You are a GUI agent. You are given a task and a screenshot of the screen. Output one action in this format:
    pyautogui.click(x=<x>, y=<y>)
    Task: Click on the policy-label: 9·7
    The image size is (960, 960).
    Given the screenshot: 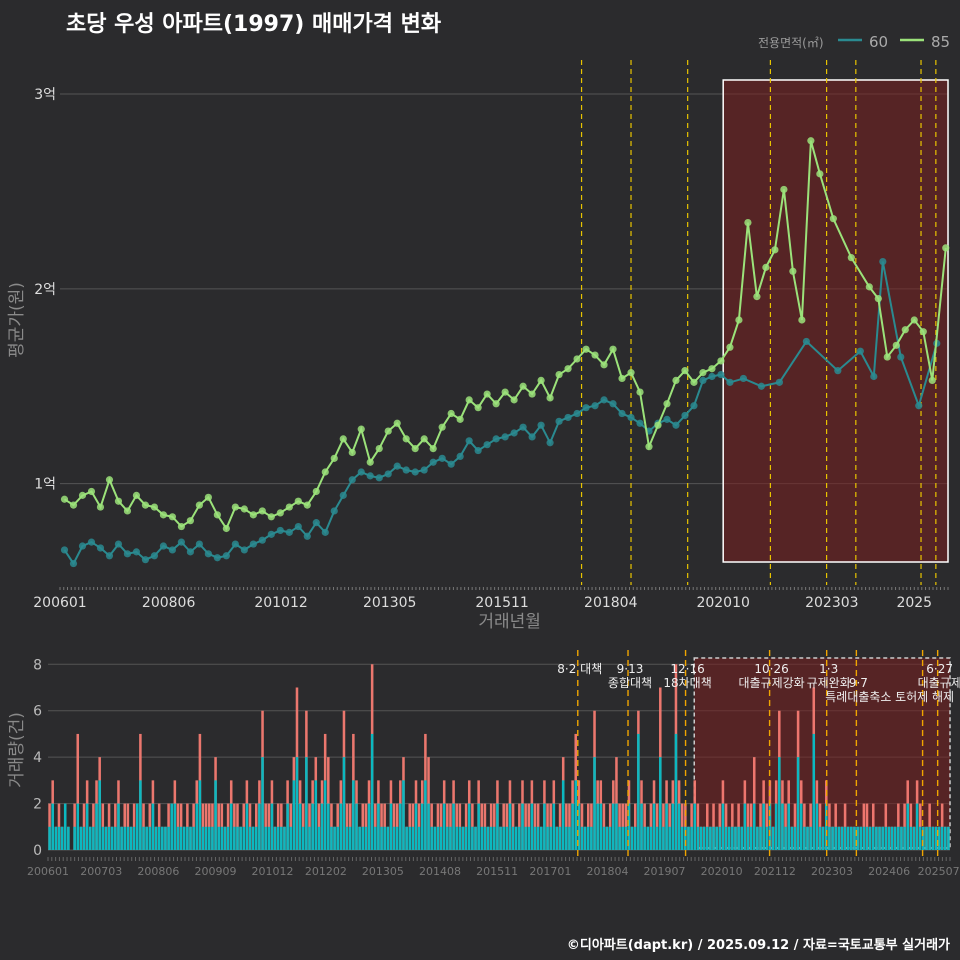 What is the action you would take?
    pyautogui.click(x=858, y=683)
    